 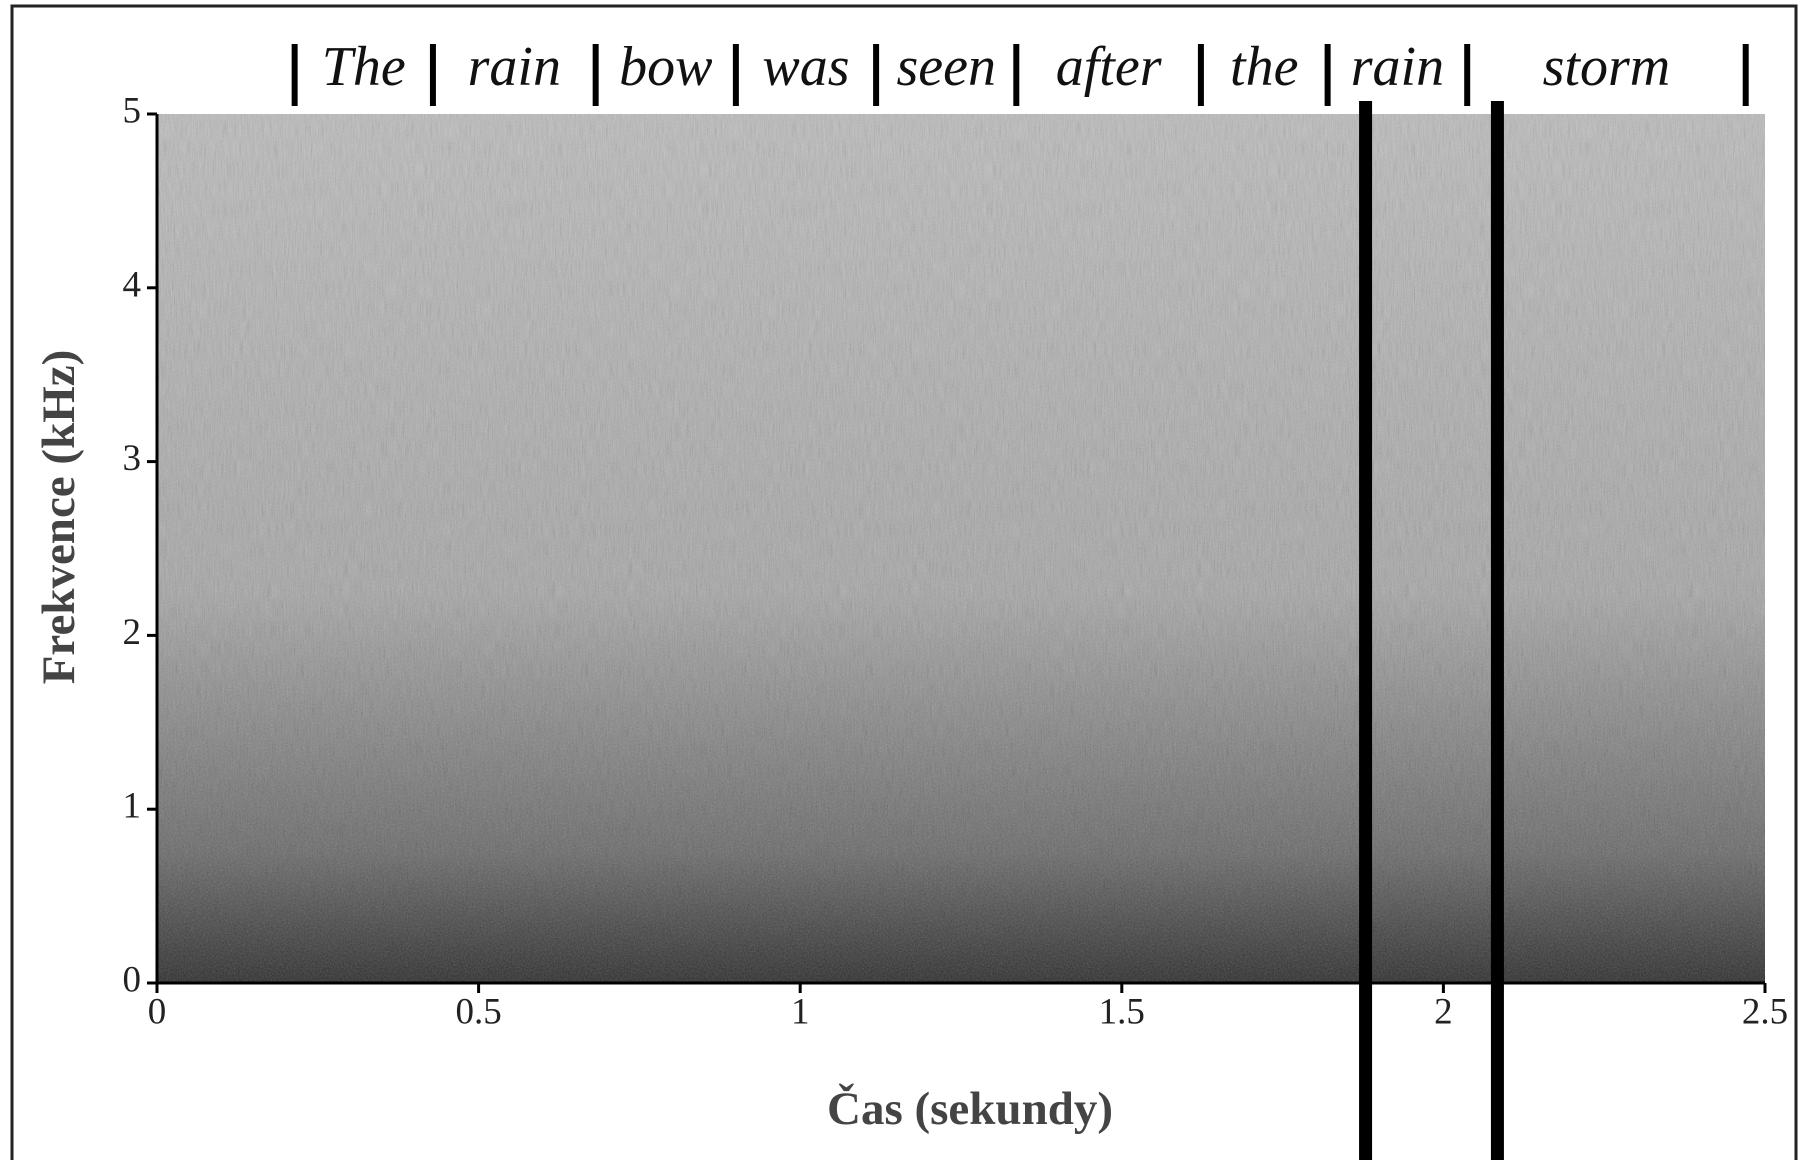 What do you see at coordinates (132, 284) in the screenshot?
I see `y-tick-label: 4` at bounding box center [132, 284].